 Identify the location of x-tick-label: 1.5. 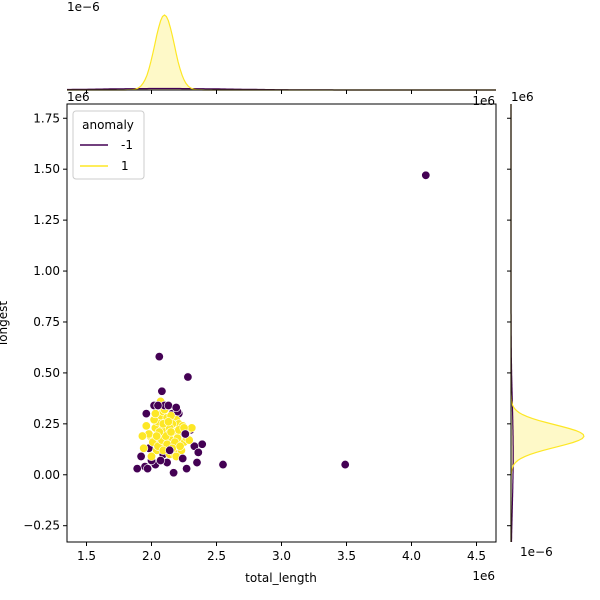
(86, 556).